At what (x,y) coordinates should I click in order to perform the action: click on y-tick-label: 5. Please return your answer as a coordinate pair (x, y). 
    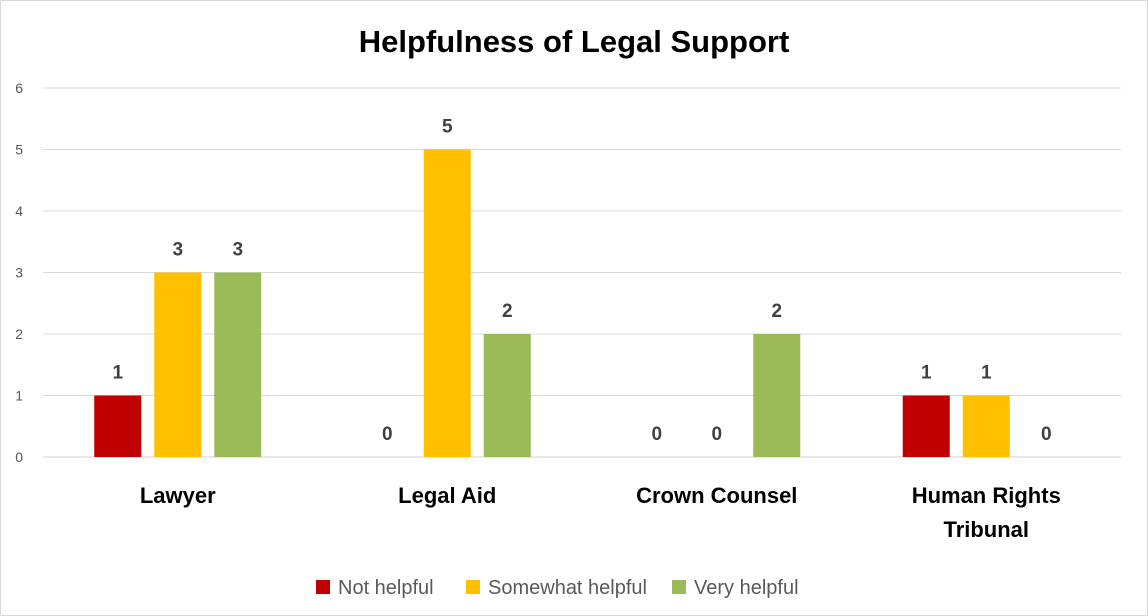
    Looking at the image, I should click on (19, 150).